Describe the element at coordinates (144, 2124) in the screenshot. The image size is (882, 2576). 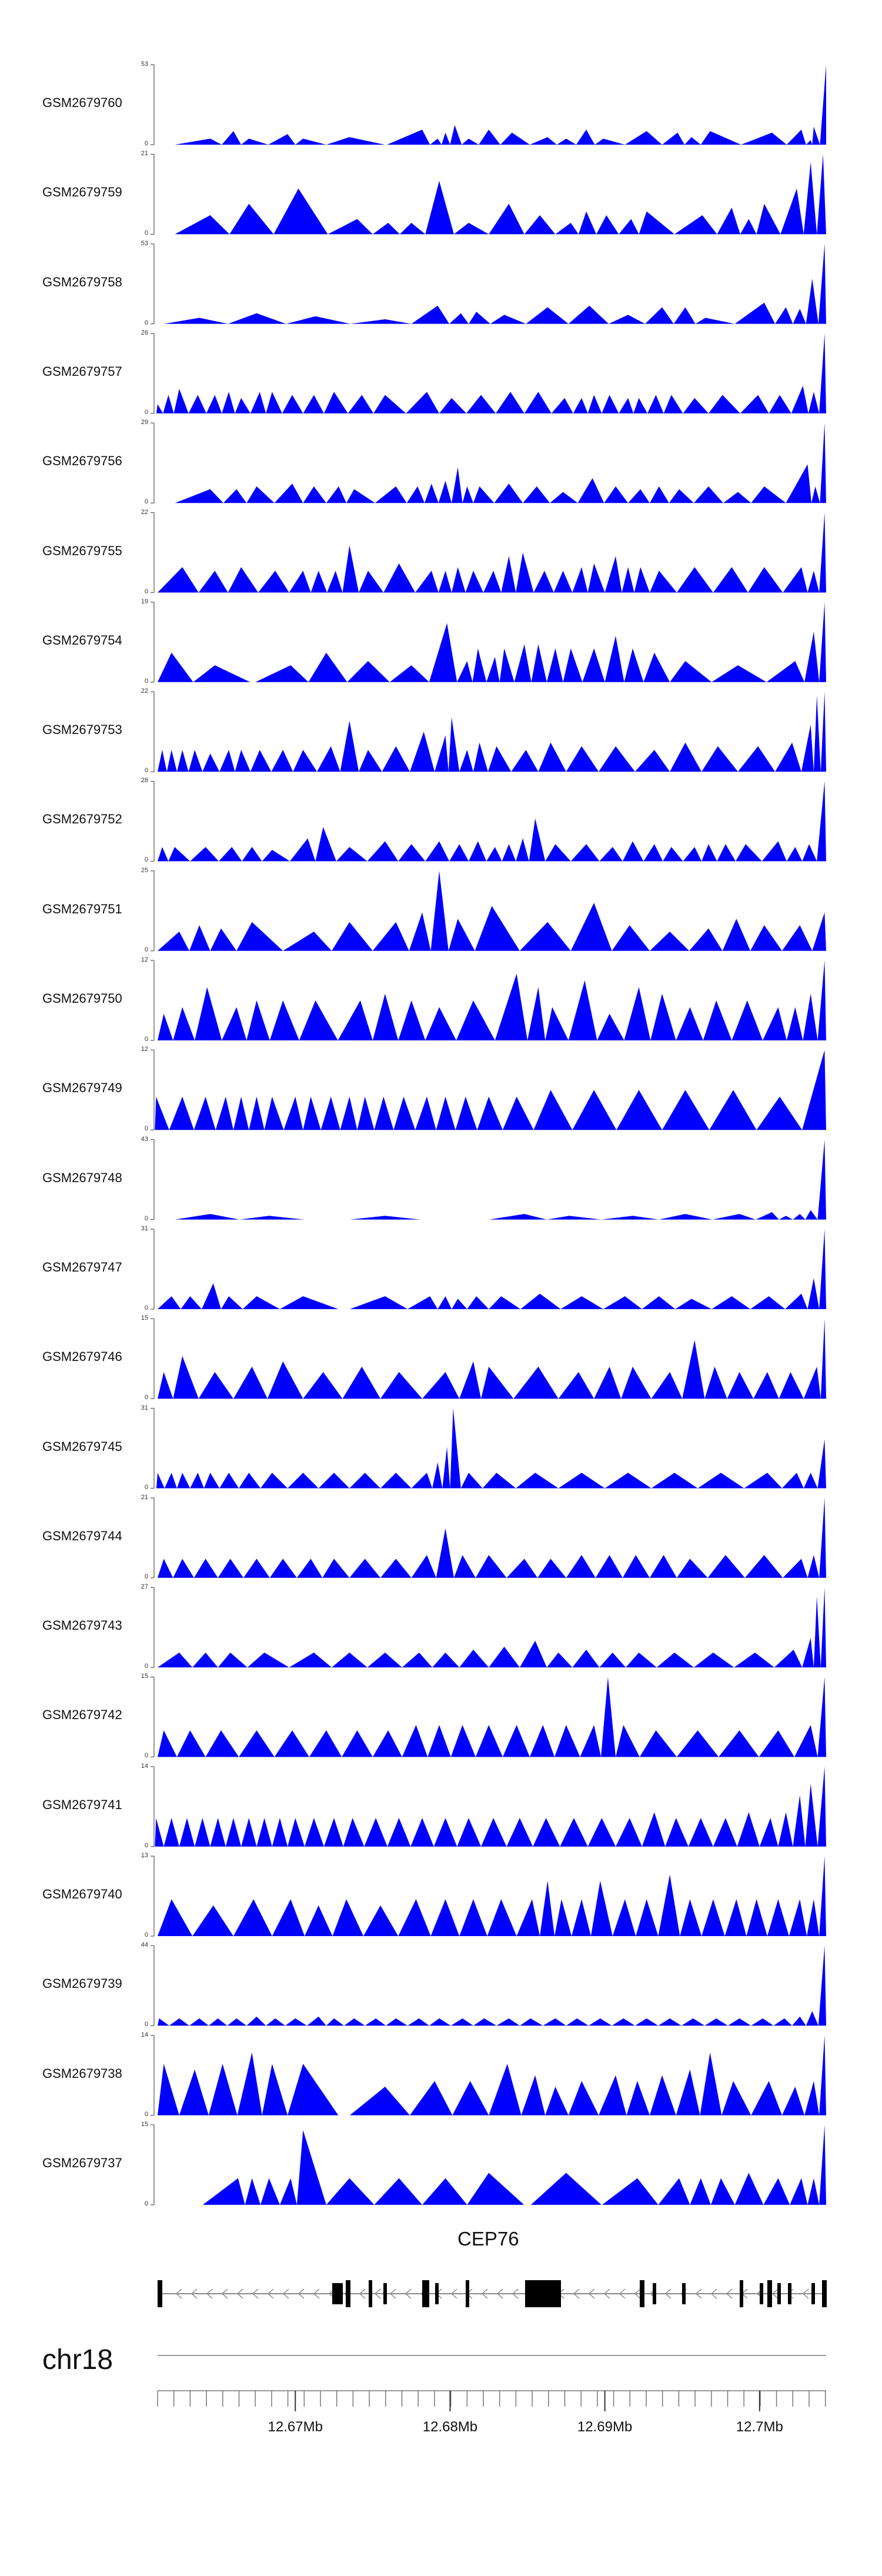
I see `y-max-label: 15` at that location.